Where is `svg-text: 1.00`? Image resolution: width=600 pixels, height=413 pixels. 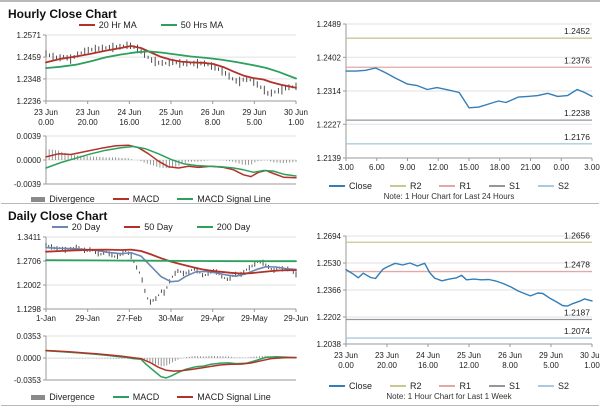
svg-text: 1.00 is located at coordinates (592, 365).